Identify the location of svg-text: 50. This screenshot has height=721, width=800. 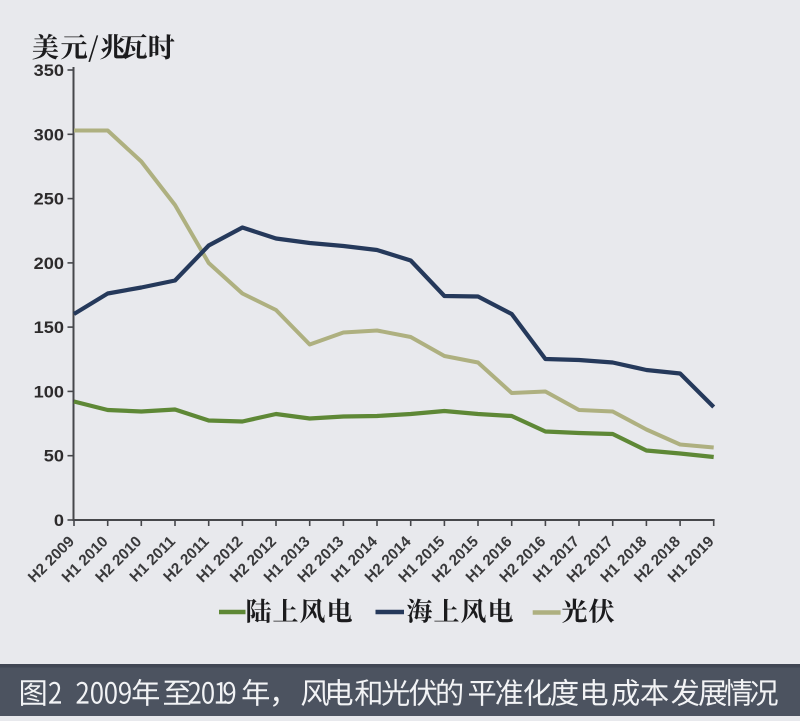
(54, 457).